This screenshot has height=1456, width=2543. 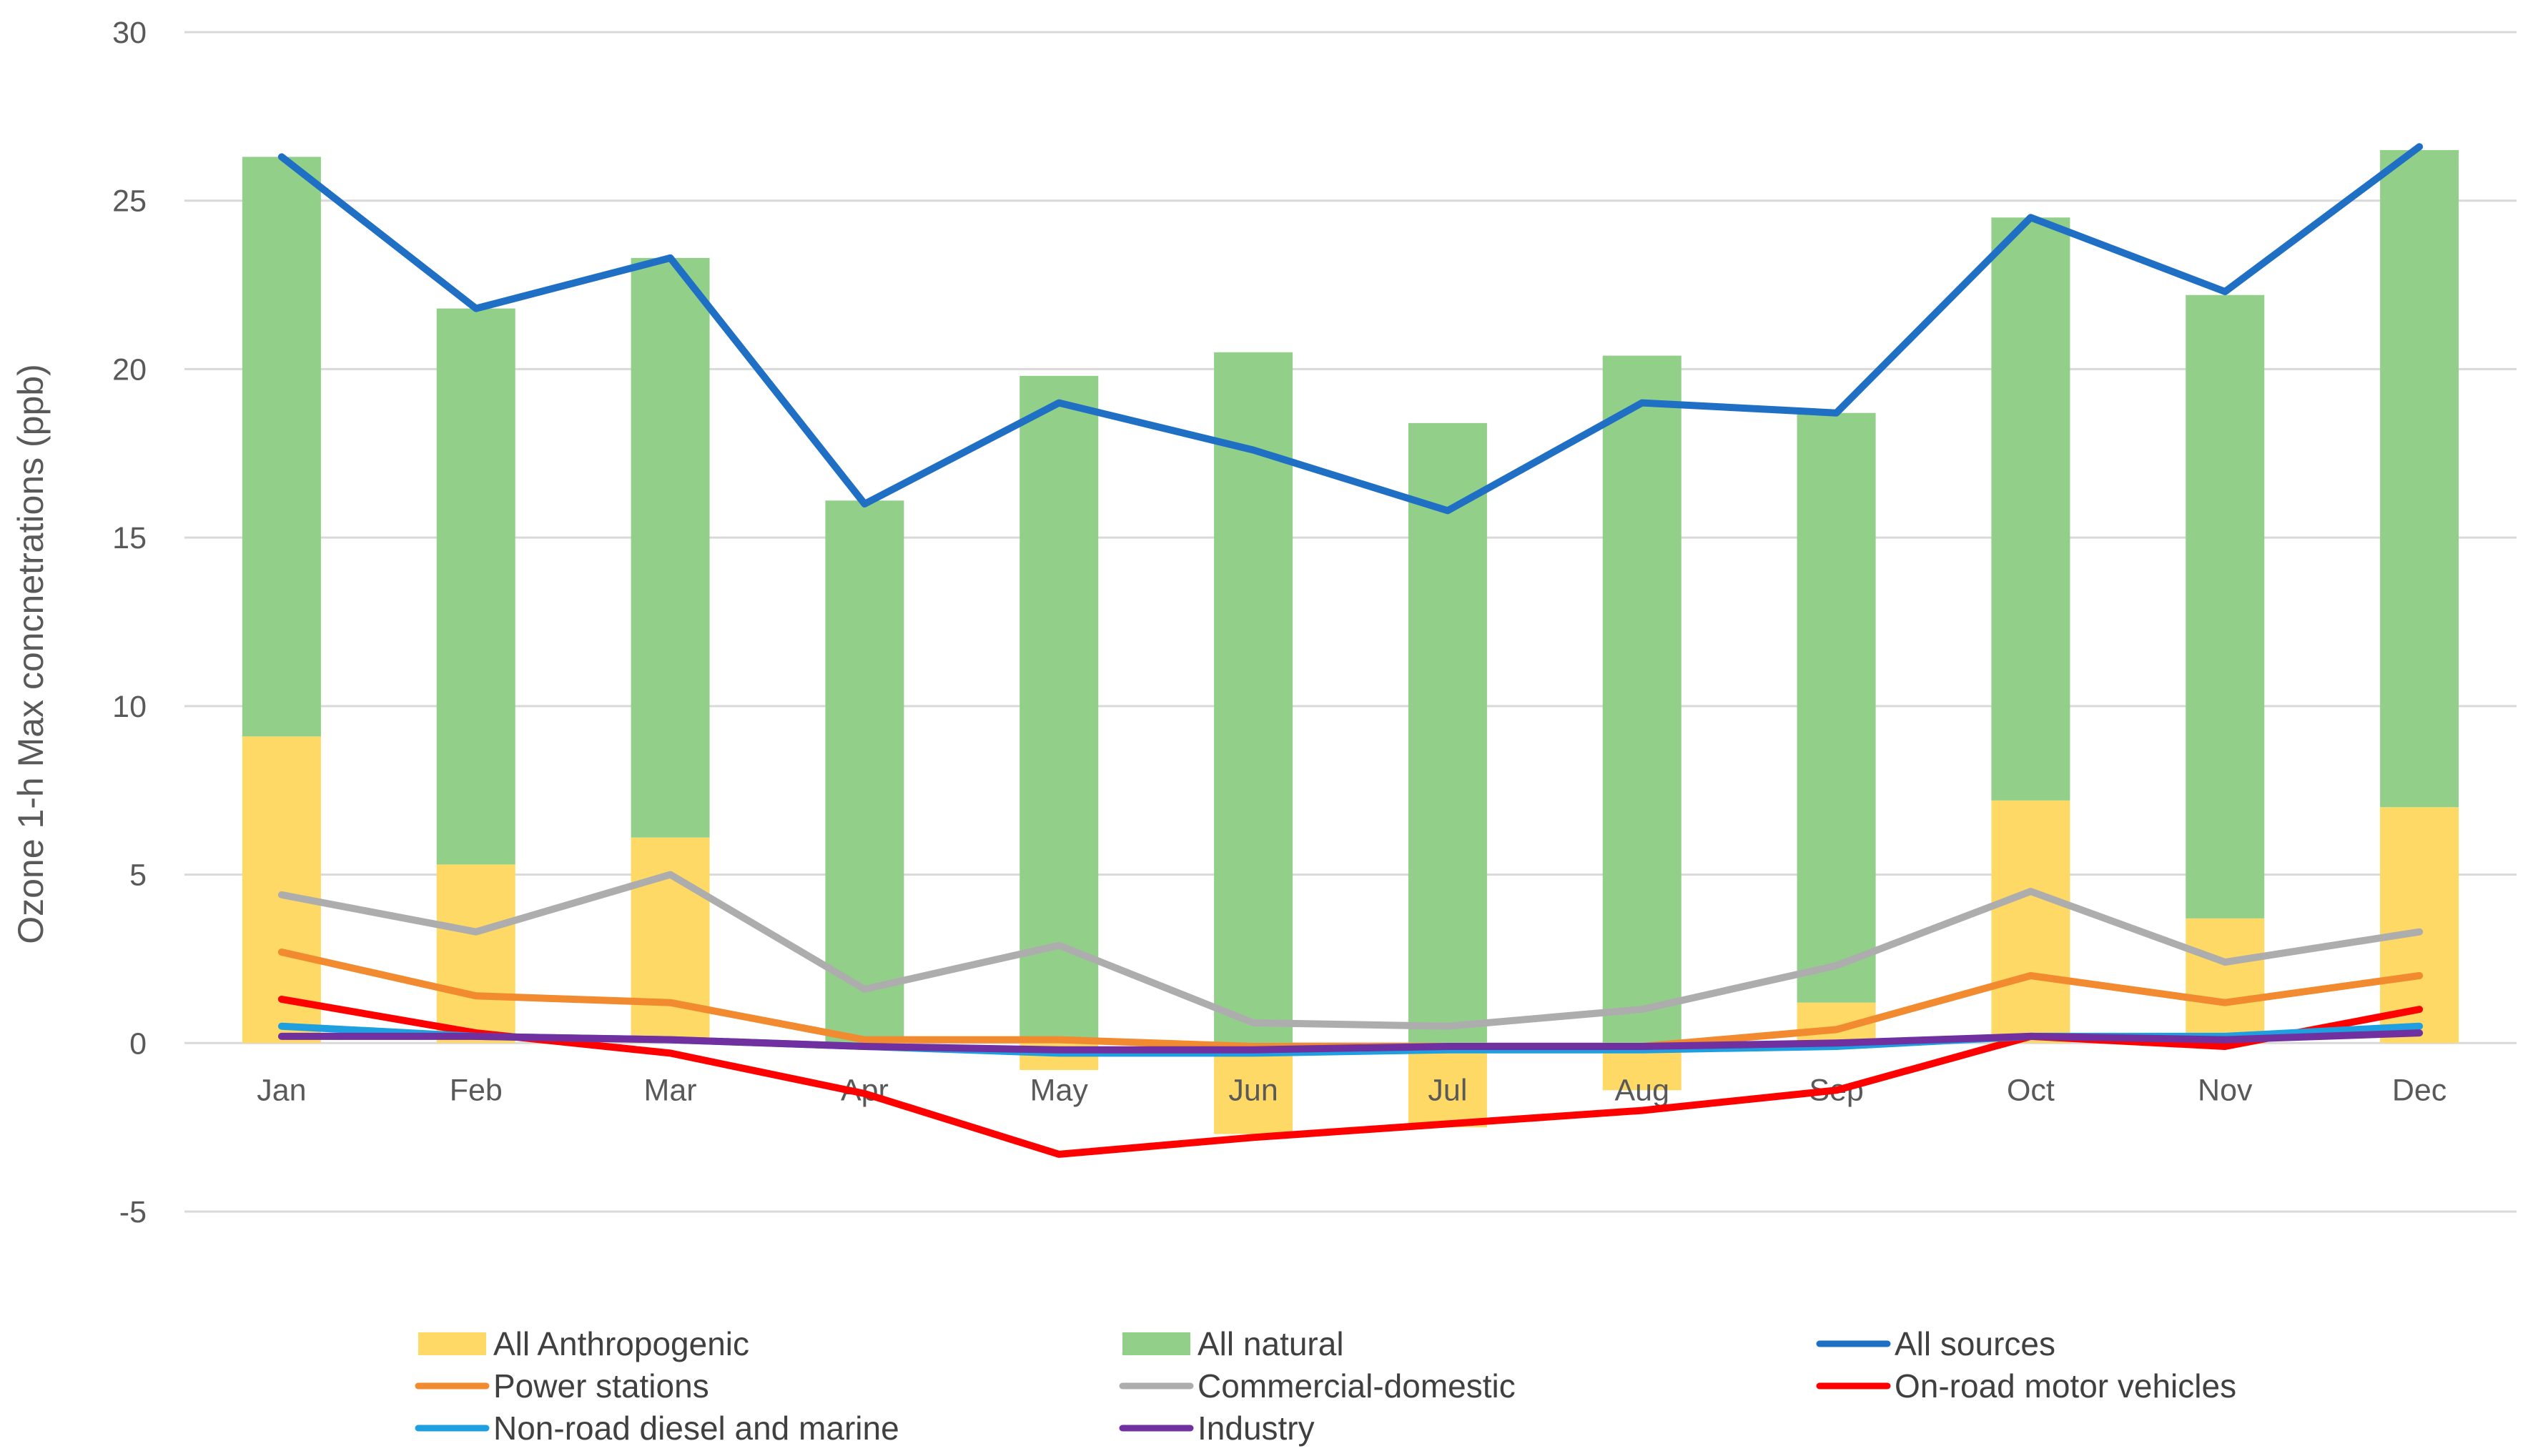 What do you see at coordinates (129, 201) in the screenshot?
I see `y-tick-label: 25` at bounding box center [129, 201].